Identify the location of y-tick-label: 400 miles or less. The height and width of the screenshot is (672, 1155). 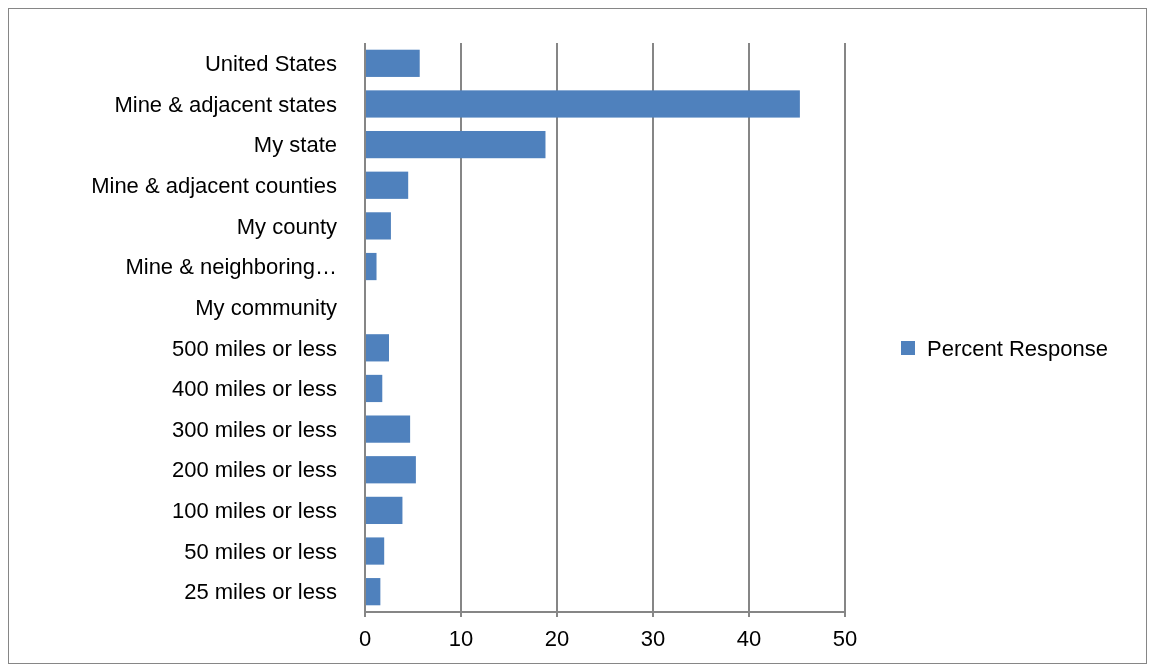
(254, 389).